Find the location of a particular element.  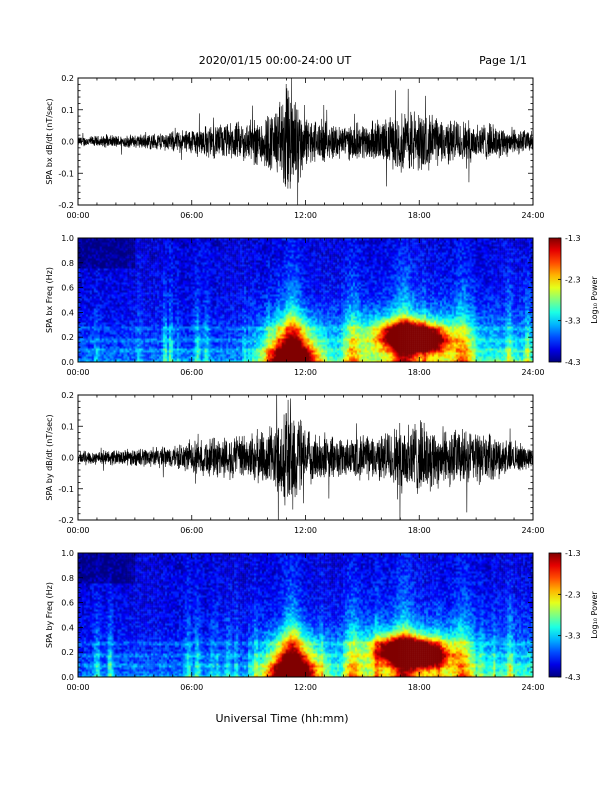

y-tick-label-1-3: 0.6 is located at coordinates (67, 288).